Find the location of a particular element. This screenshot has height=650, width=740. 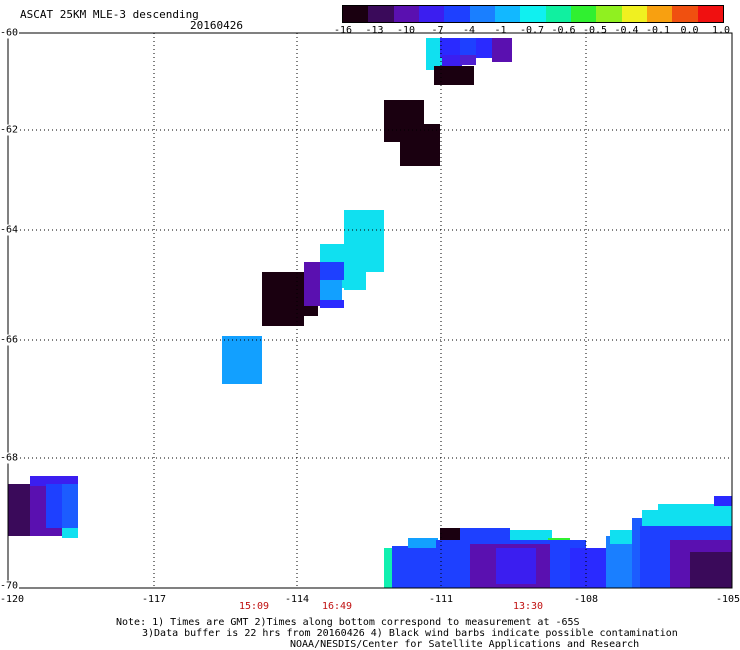

lon-label: -108 is located at coordinates (586, 599).